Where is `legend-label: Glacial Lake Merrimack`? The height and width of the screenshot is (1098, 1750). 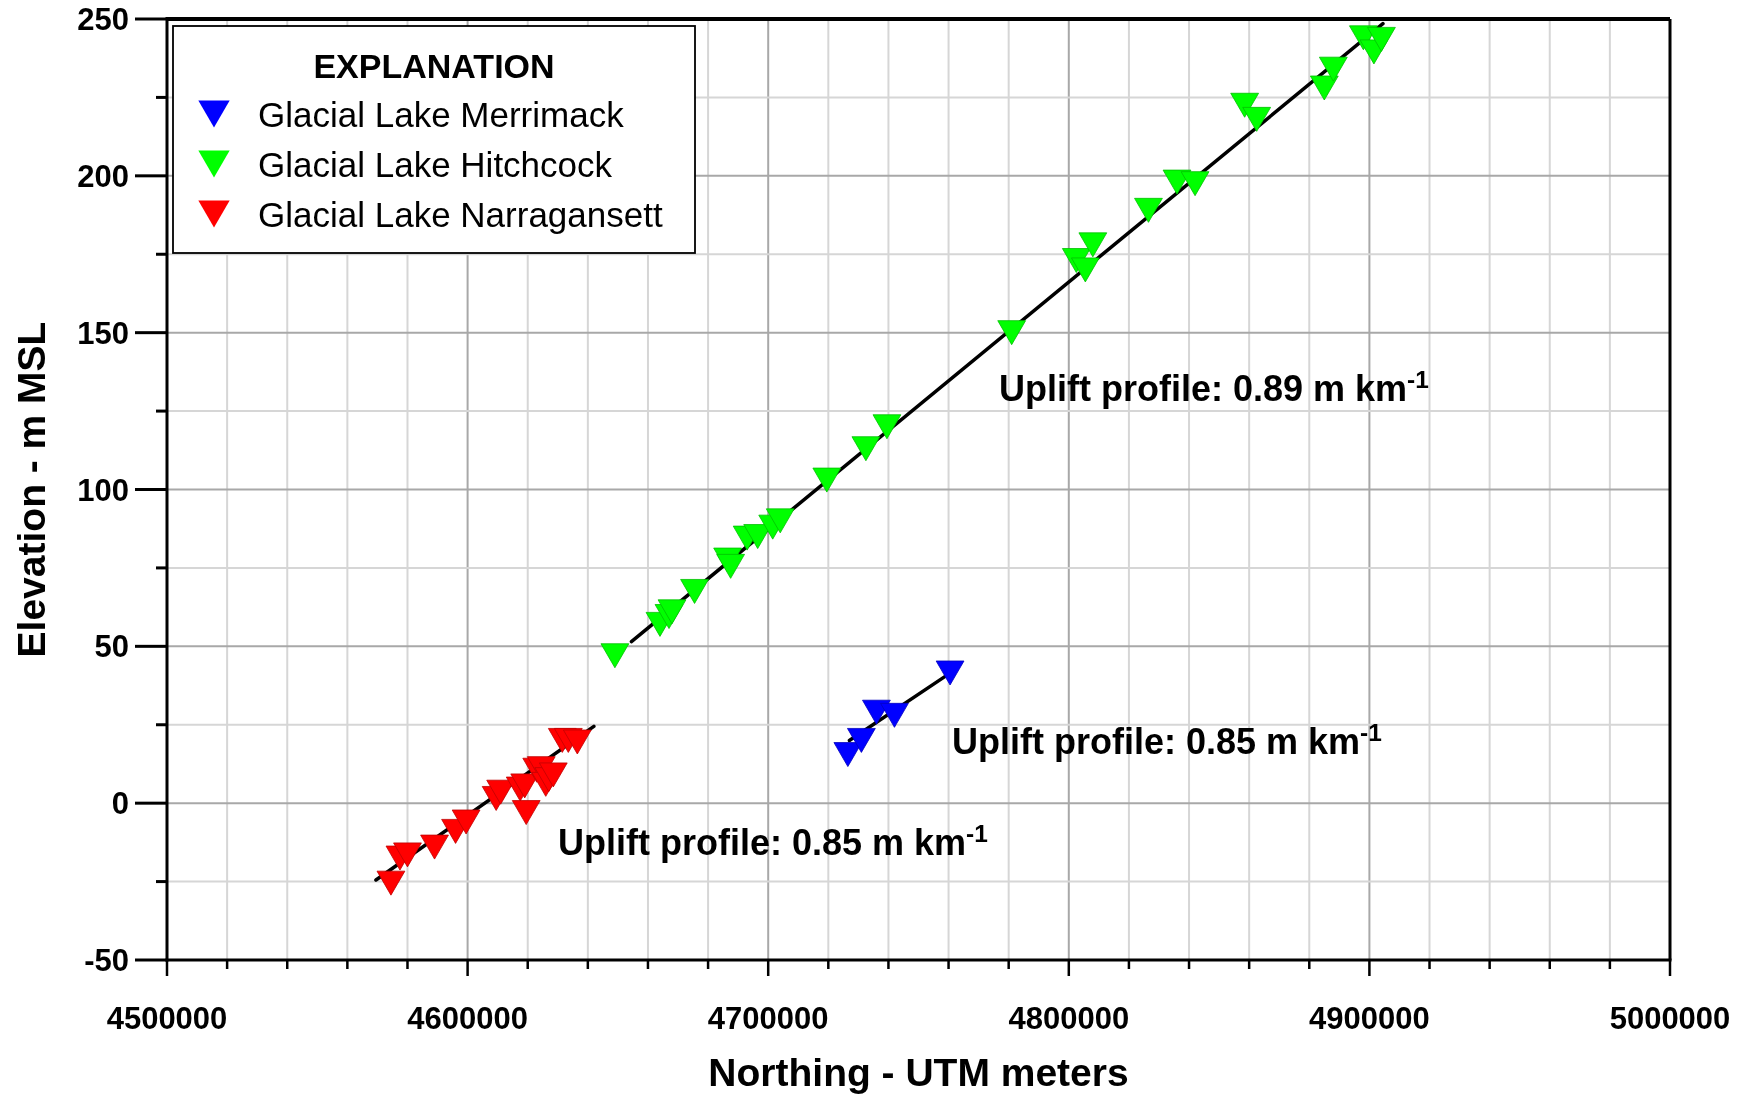
legend-label: Glacial Lake Merrimack is located at coordinates (441, 114).